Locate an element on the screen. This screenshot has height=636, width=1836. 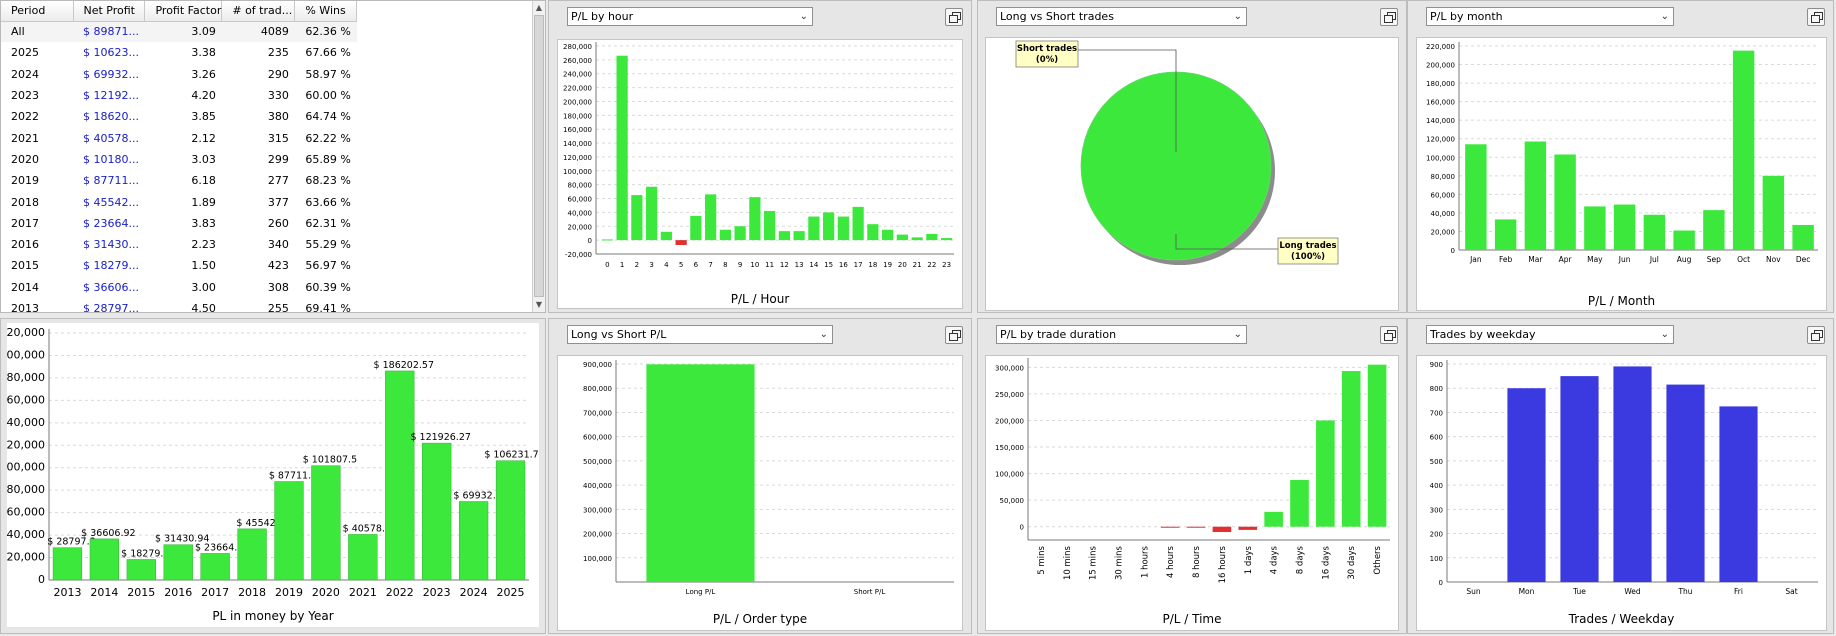
x-tick-label: Short P/L is located at coordinates (870, 592).